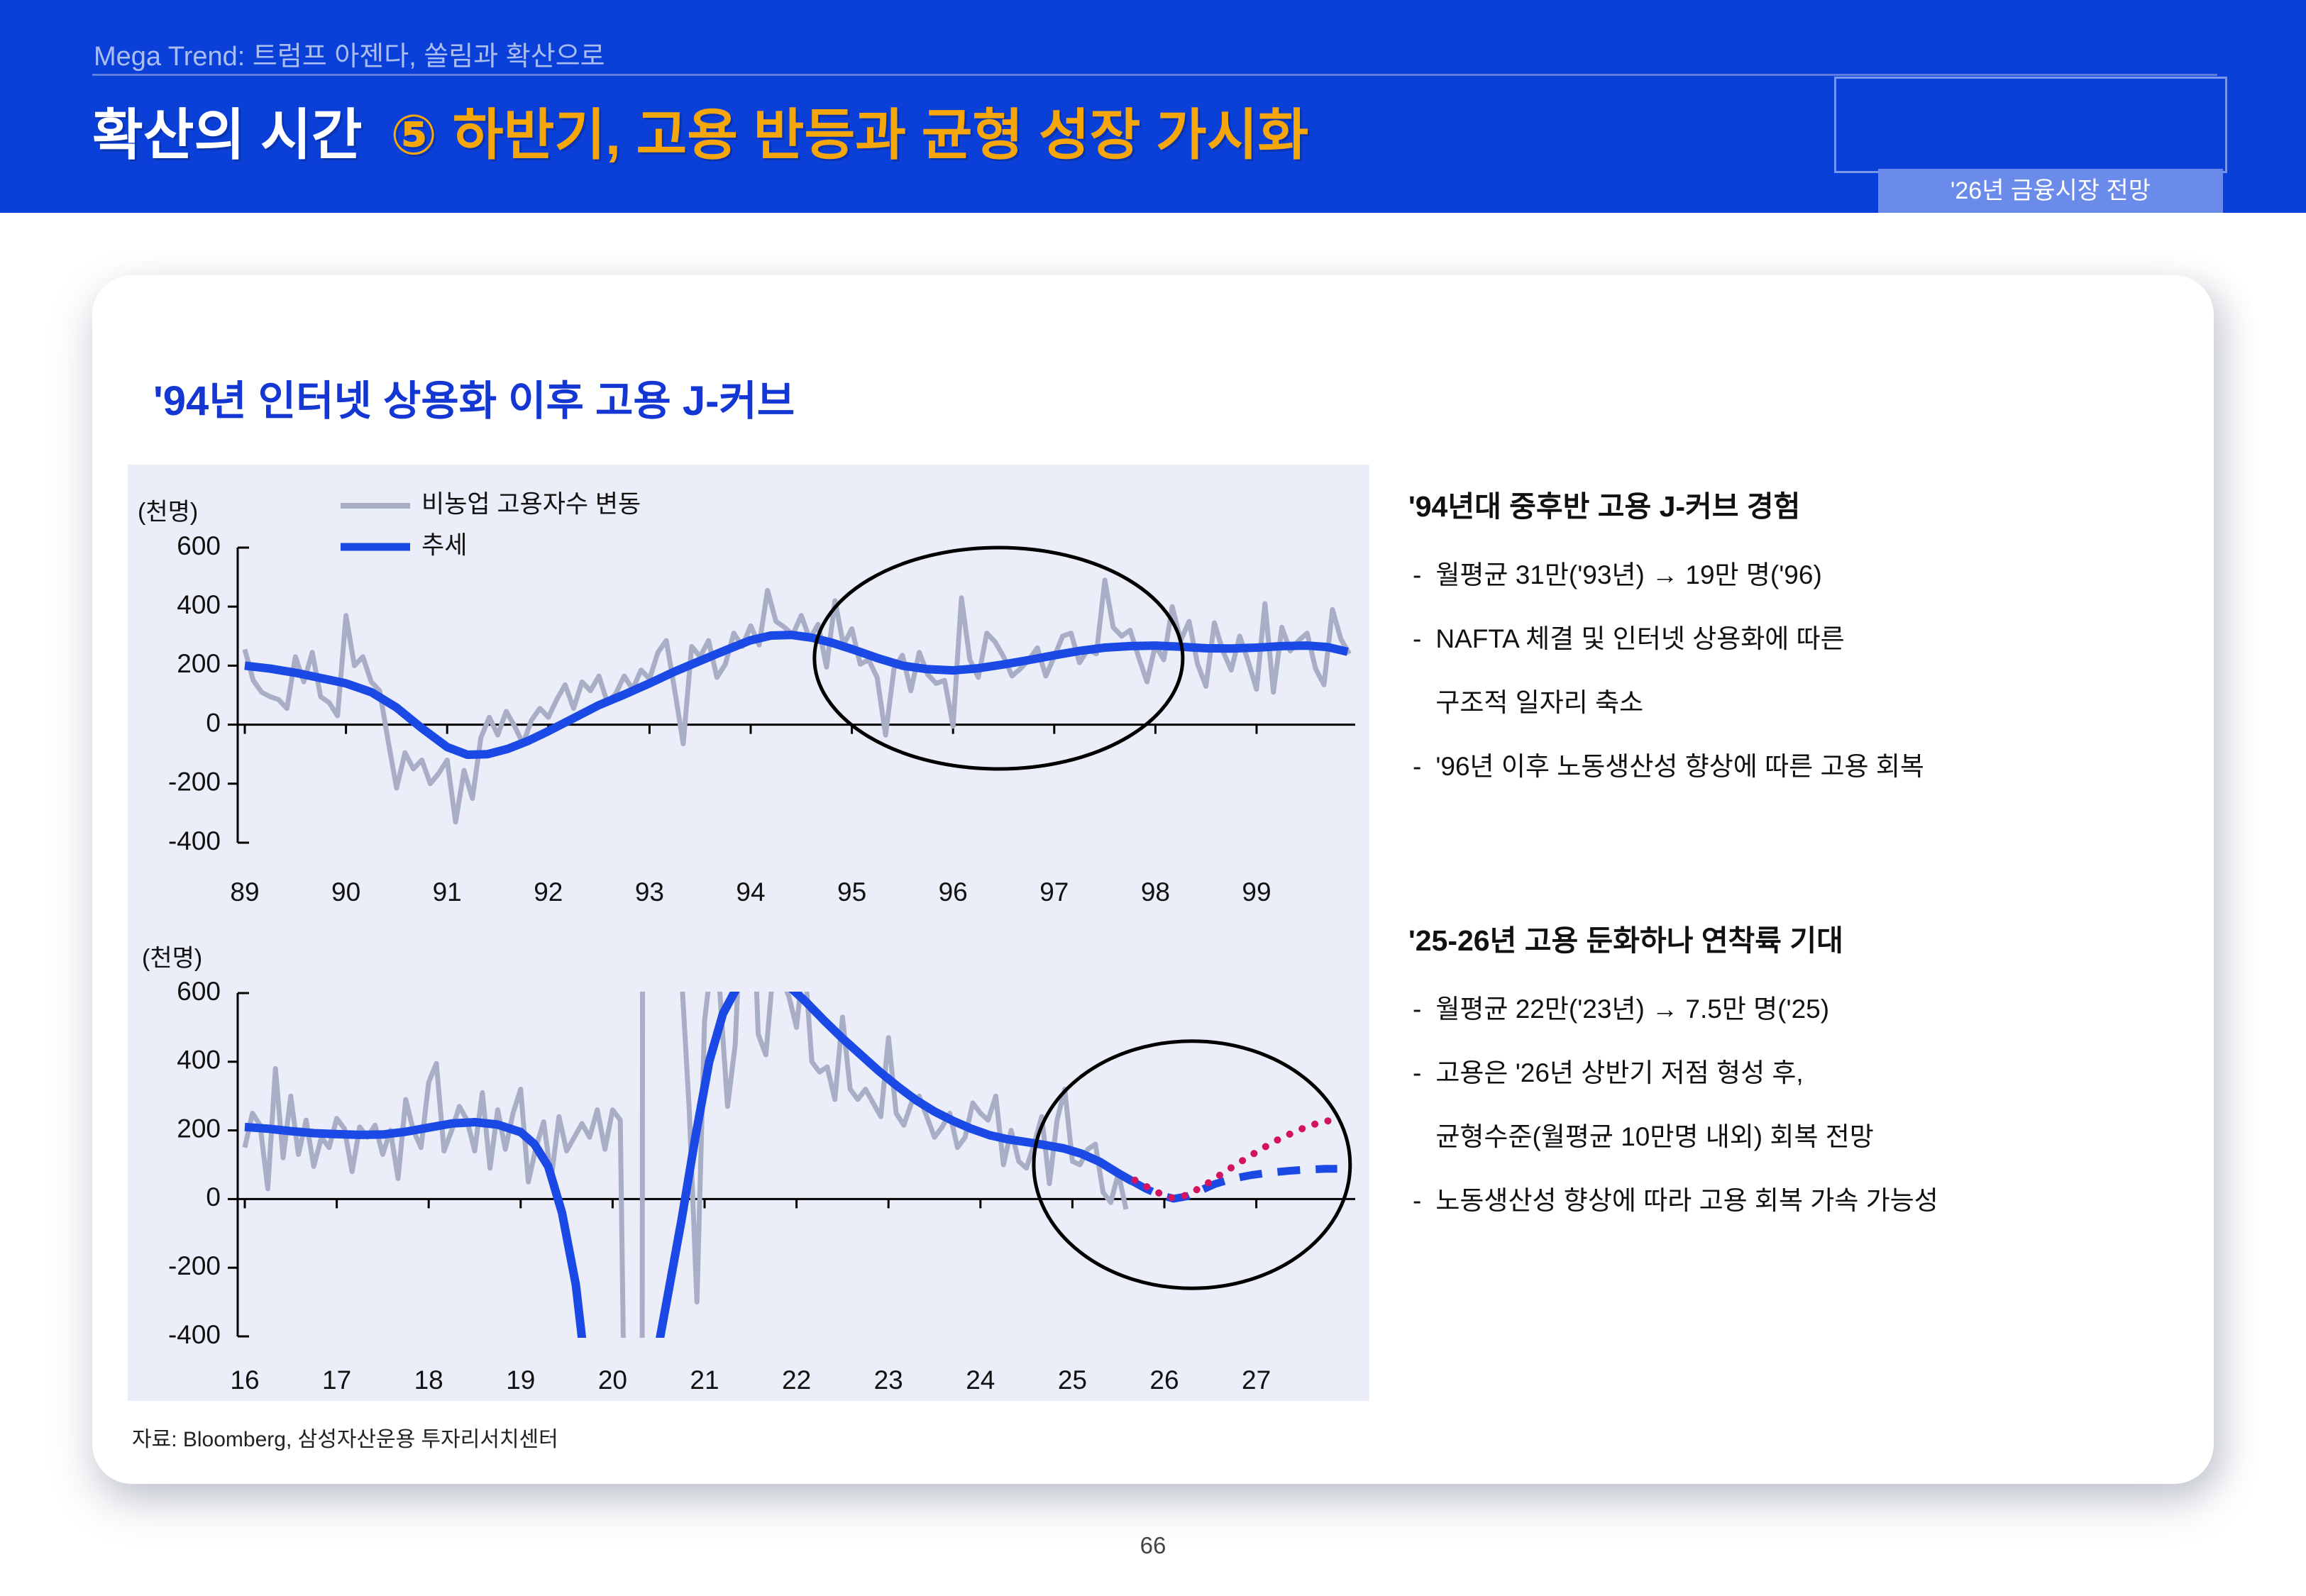 Image resolution: width=2306 pixels, height=1596 pixels. I want to click on svg-text: 19, so click(520, 1380).